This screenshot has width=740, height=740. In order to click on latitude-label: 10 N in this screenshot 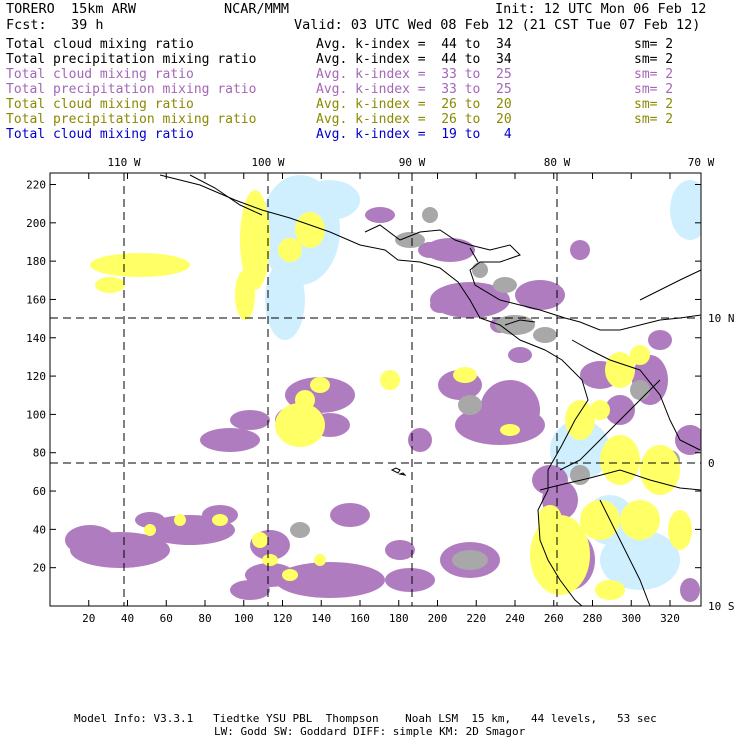, I will do `click(721, 318)`.